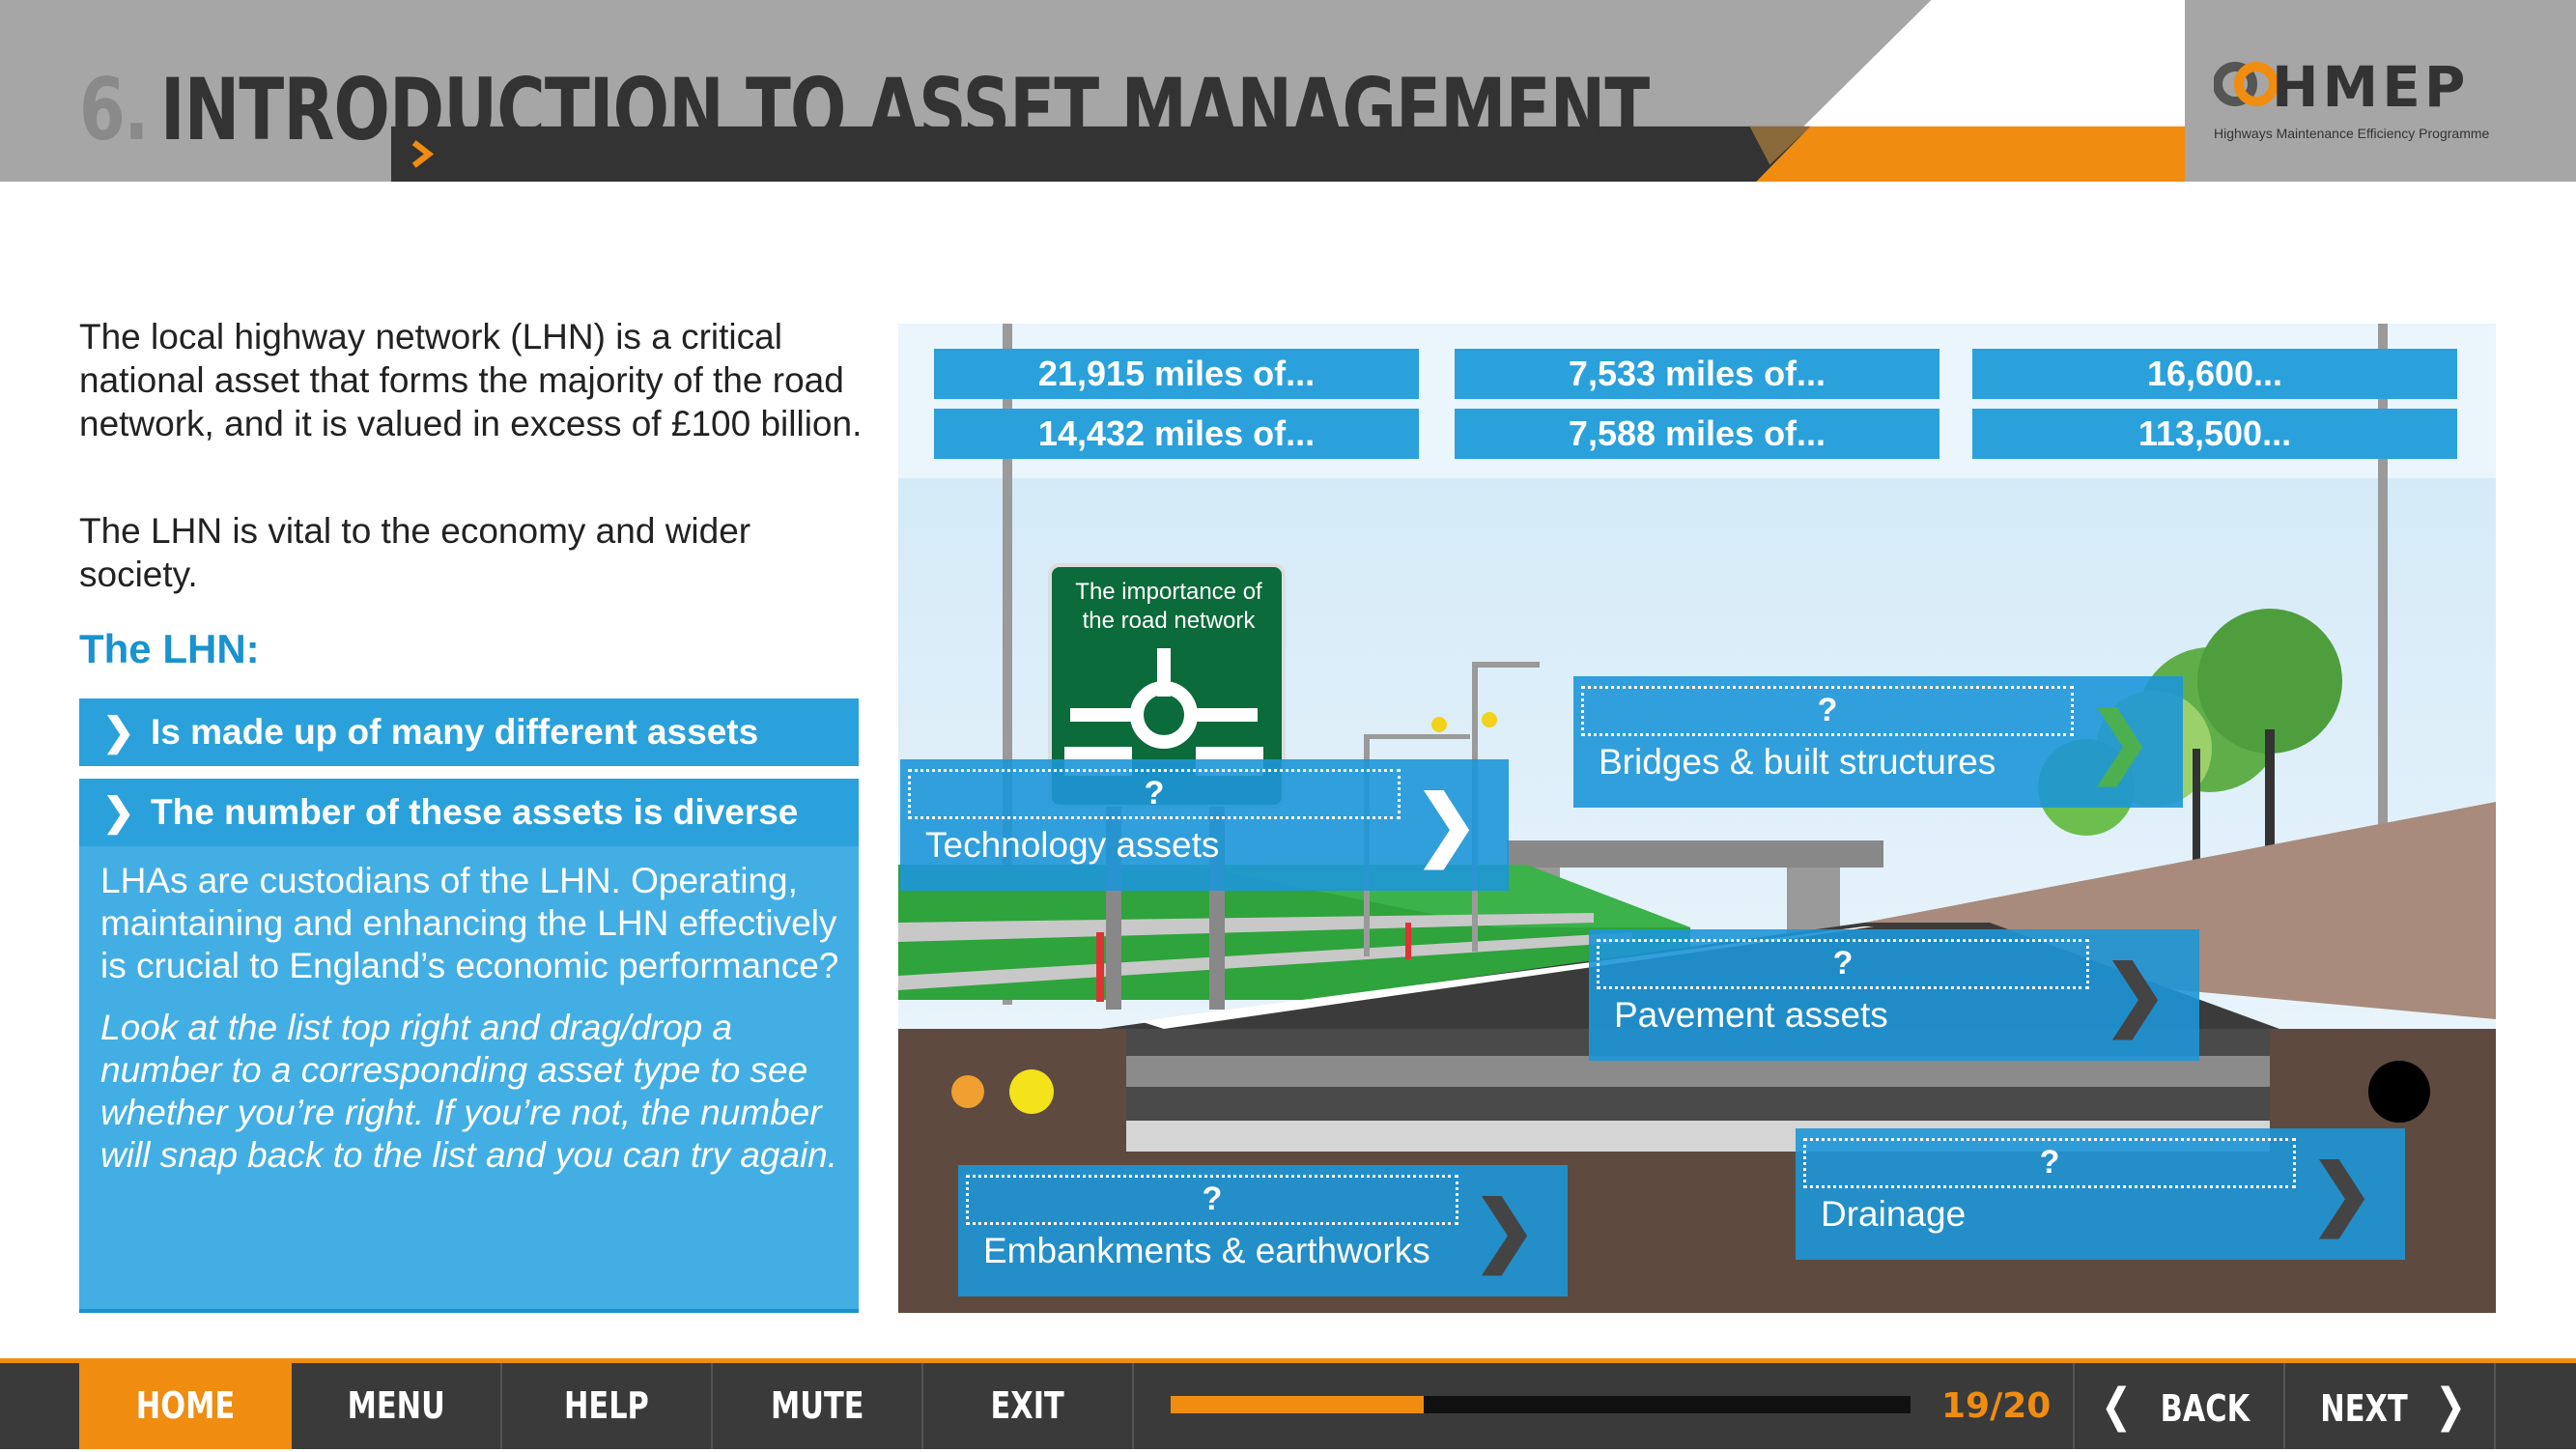 This screenshot has height=1452, width=2576. What do you see at coordinates (1072, 845) in the screenshot?
I see `target-label: Technology assets` at bounding box center [1072, 845].